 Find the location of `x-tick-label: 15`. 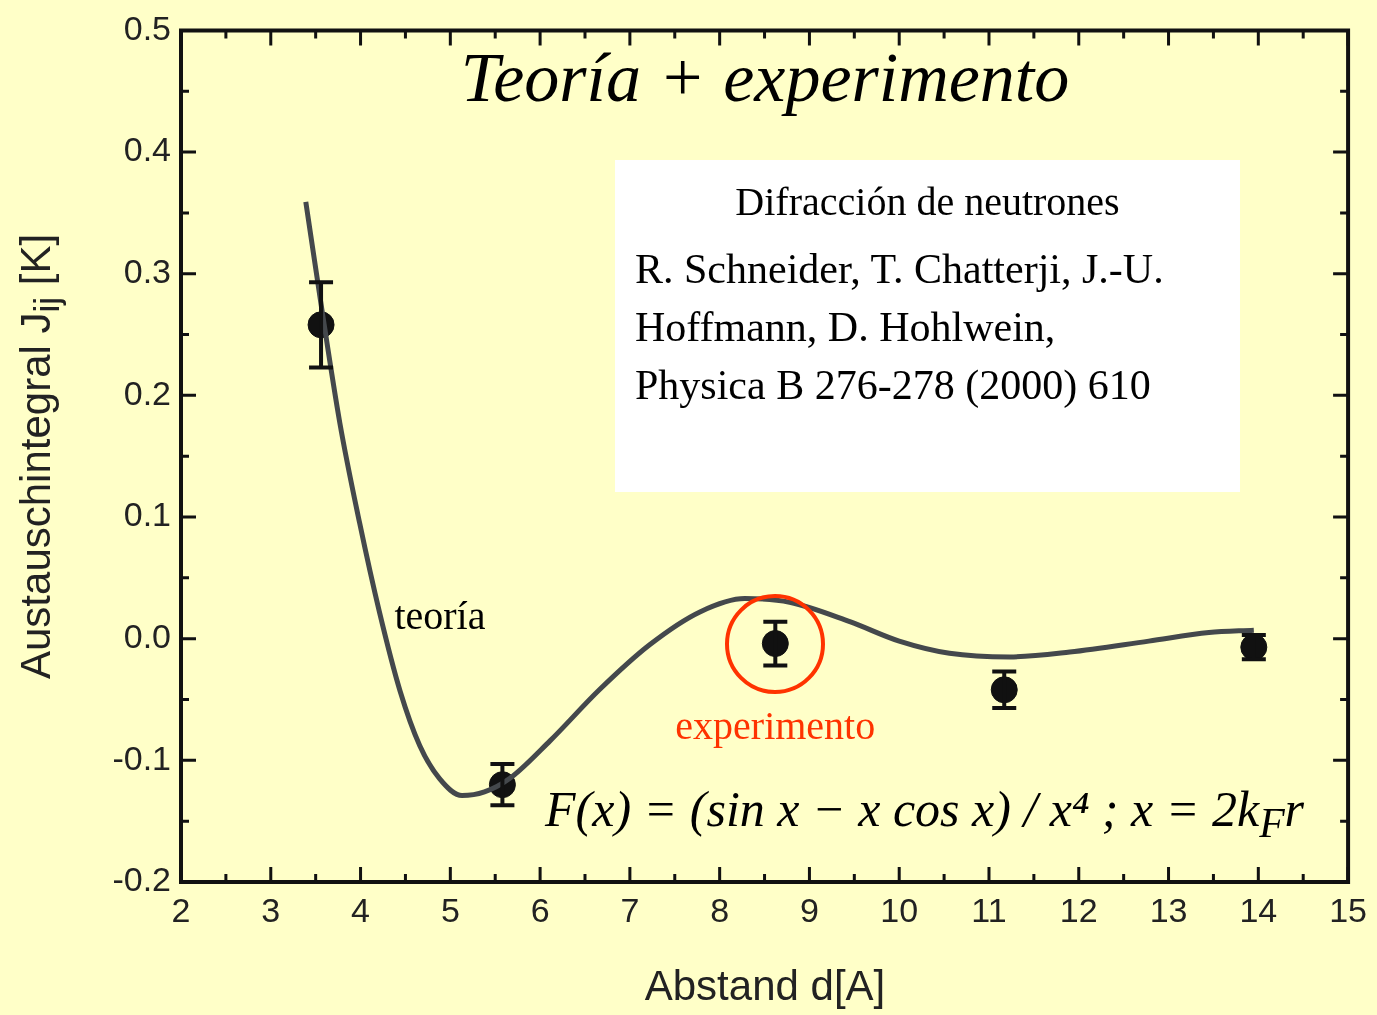

x-tick-label: 15 is located at coordinates (1348, 909).